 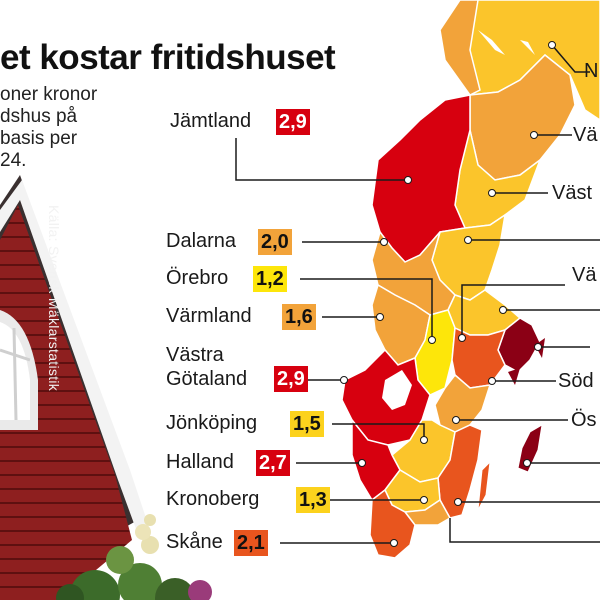 What do you see at coordinates (207, 379) in the screenshot?
I see `label-vastra-gotaland-line-2: Götaland` at bounding box center [207, 379].